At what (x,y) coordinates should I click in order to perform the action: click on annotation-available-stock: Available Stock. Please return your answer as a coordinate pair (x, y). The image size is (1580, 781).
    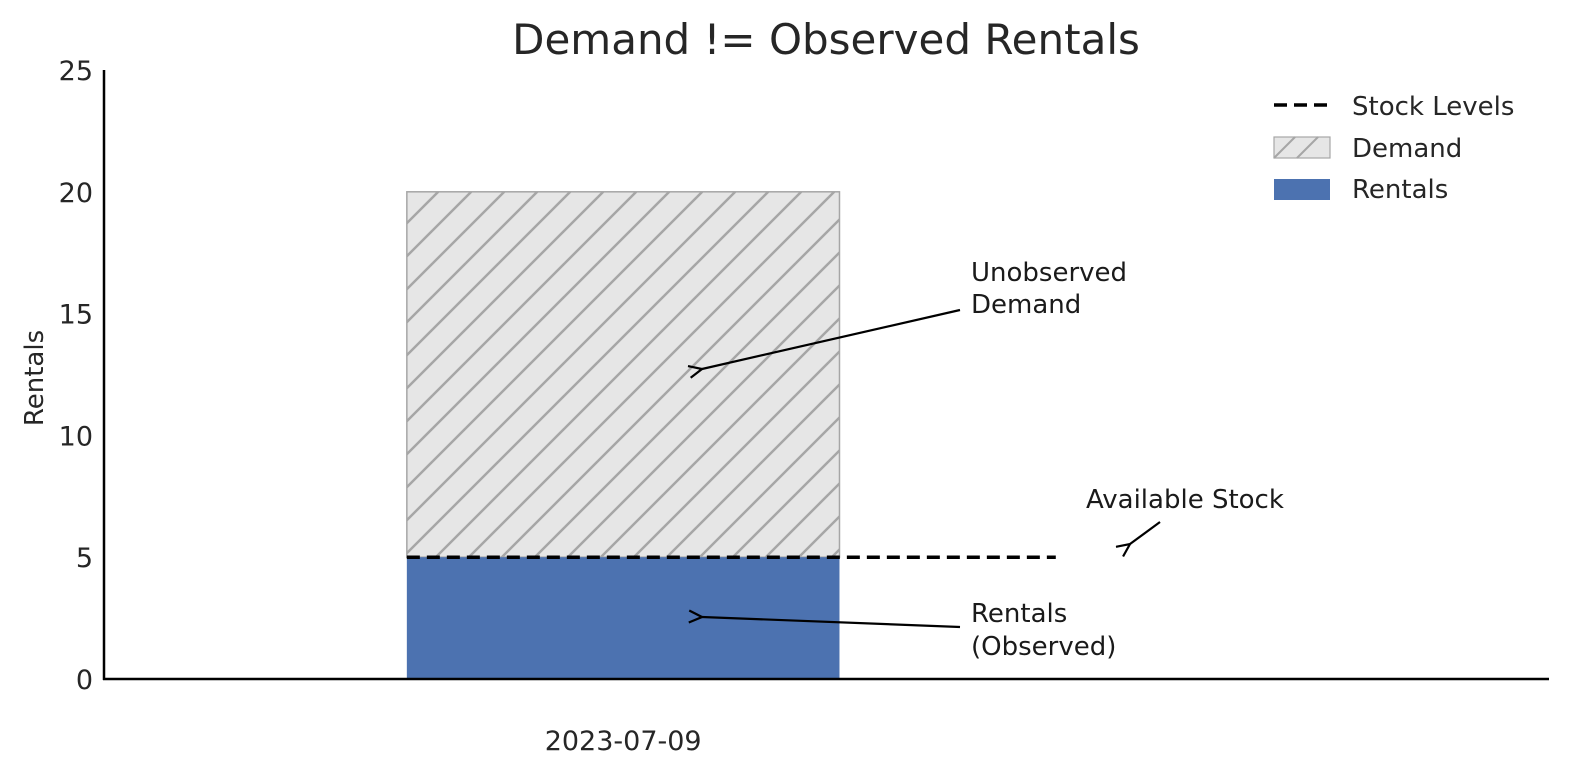
    Looking at the image, I should click on (1185, 514).